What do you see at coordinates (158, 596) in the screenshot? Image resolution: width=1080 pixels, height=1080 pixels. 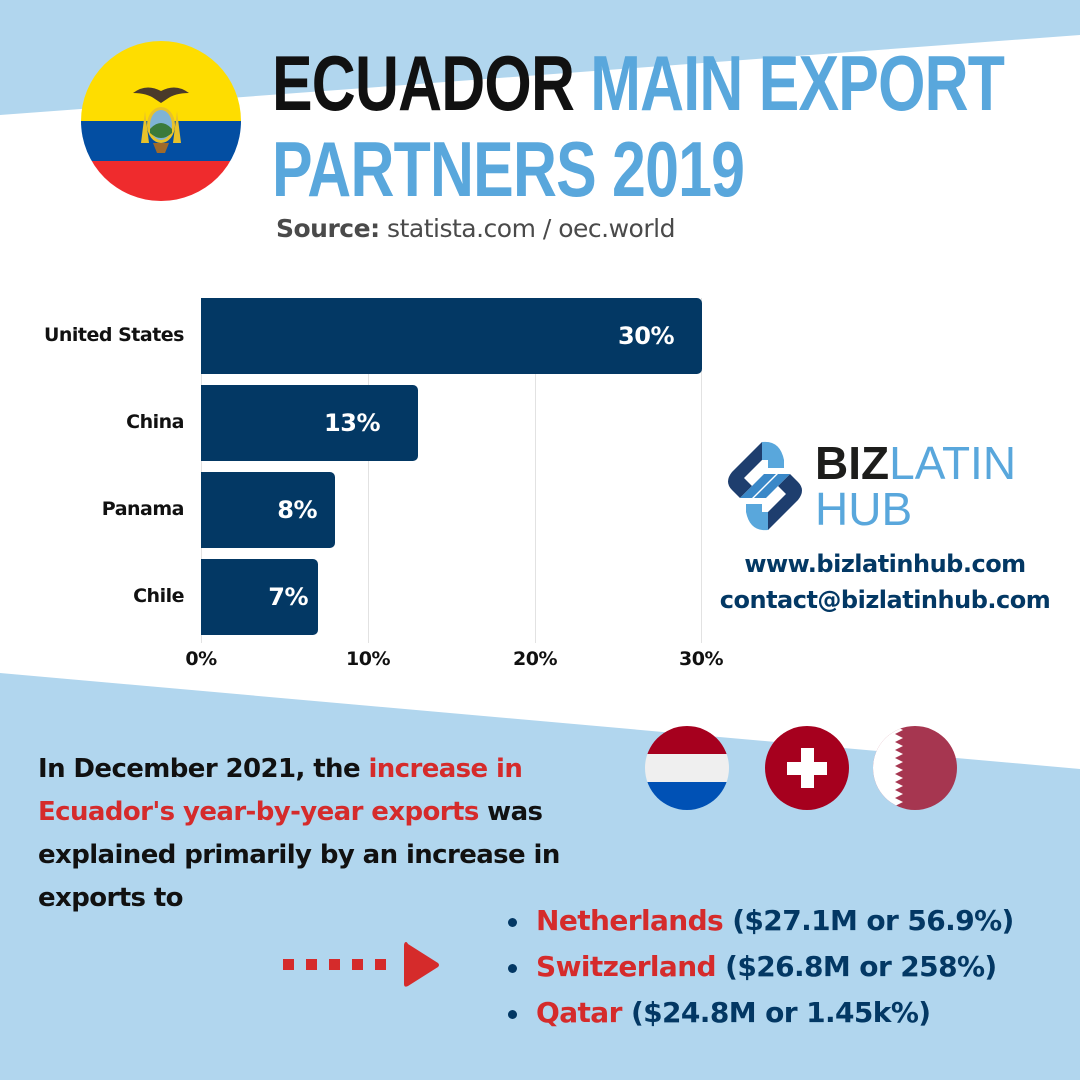 I see `category-label: Chile` at bounding box center [158, 596].